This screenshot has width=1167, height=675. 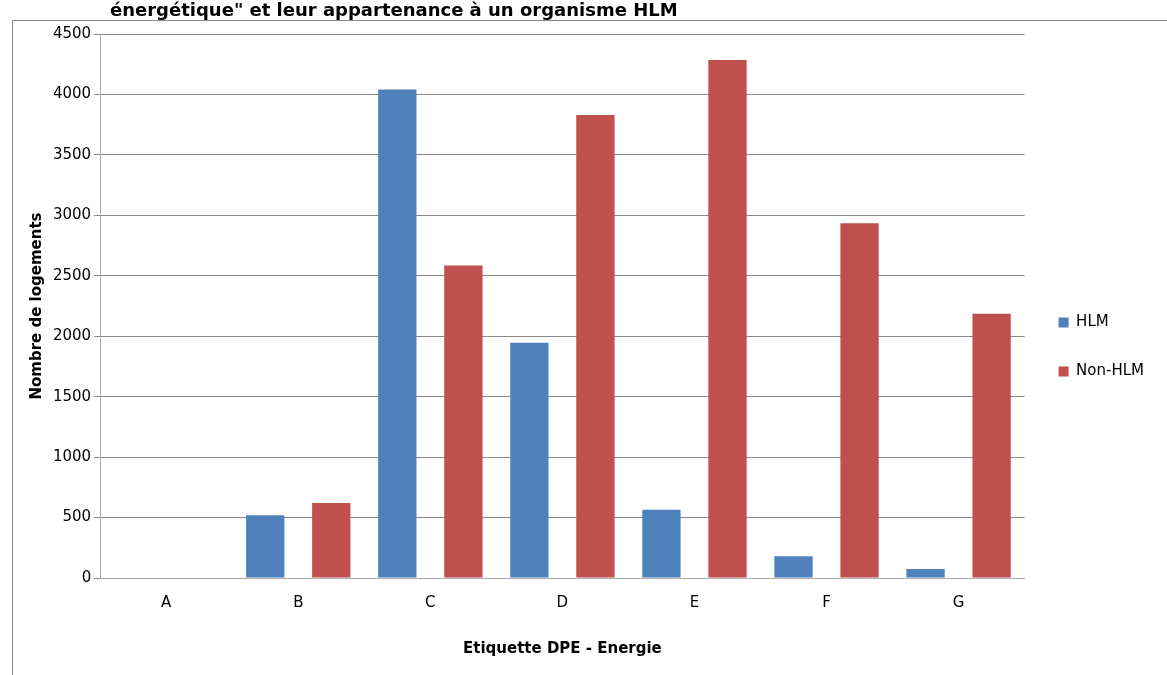 What do you see at coordinates (562, 601) in the screenshot?
I see `x-tick-label: D` at bounding box center [562, 601].